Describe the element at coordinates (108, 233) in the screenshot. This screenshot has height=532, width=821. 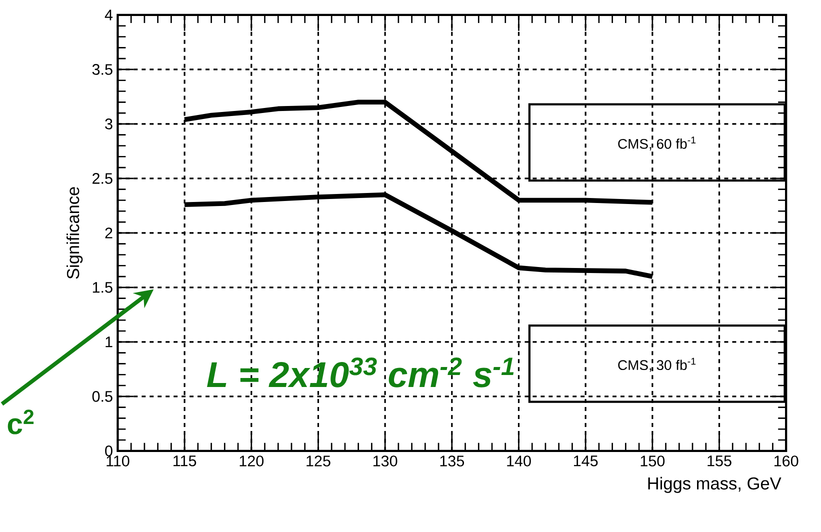
I see `y-tick-label: 2` at that location.